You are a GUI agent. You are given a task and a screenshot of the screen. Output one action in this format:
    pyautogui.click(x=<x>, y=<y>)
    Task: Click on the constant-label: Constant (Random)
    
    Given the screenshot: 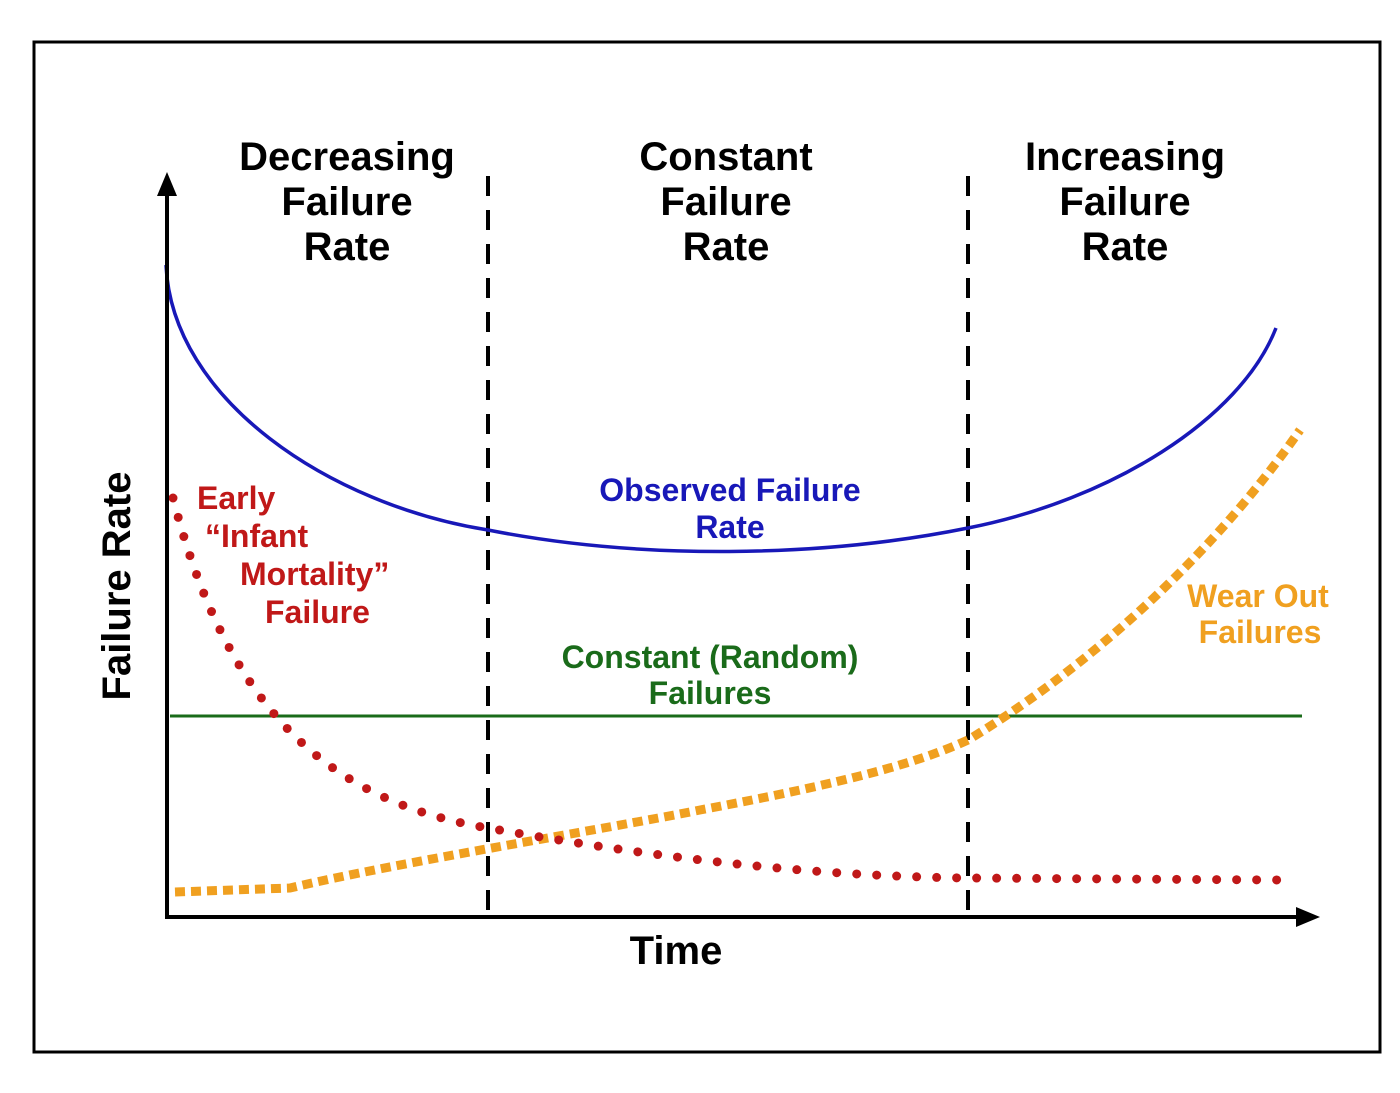 What is the action you would take?
    pyautogui.click(x=710, y=657)
    